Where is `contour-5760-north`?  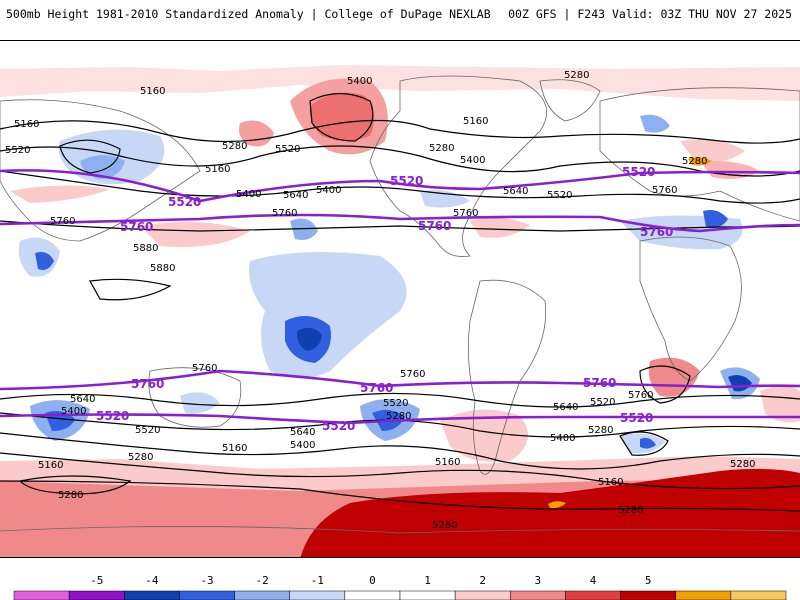 contour-5760-north is located at coordinates (400, 223).